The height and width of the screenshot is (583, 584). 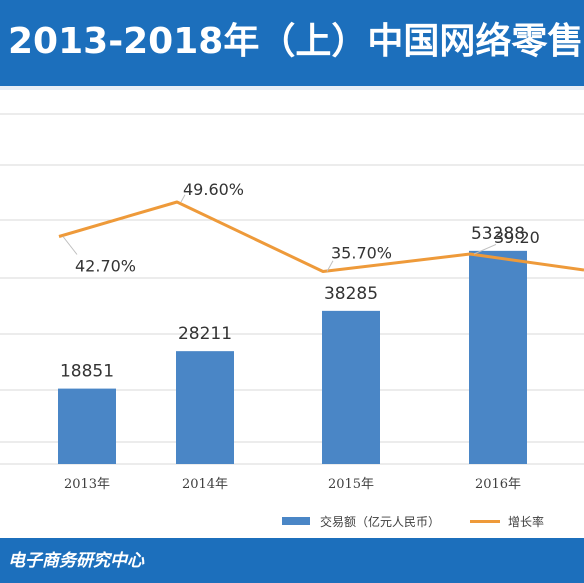 I want to click on bar-value-label: 28211, so click(x=205, y=334).